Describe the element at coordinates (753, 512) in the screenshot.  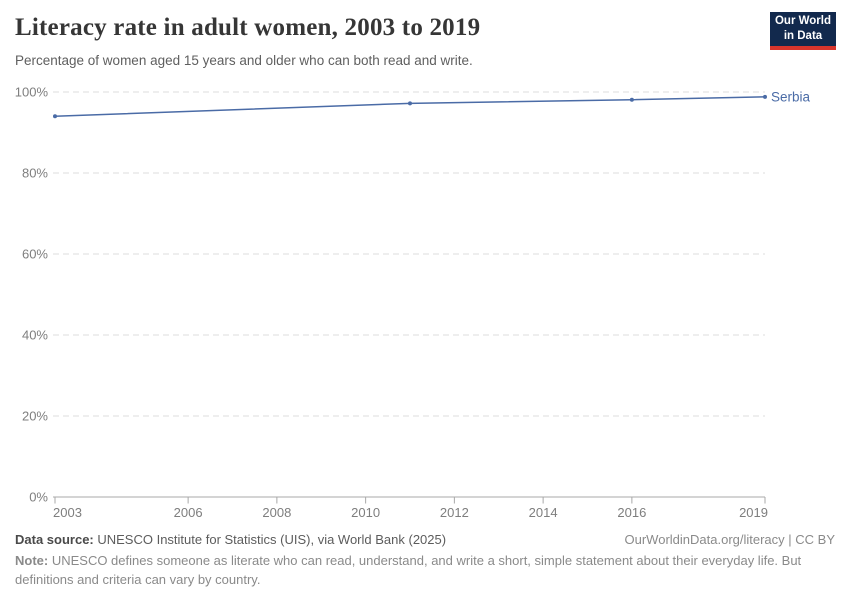
I see `x-tick-label-2019: 2019` at that location.